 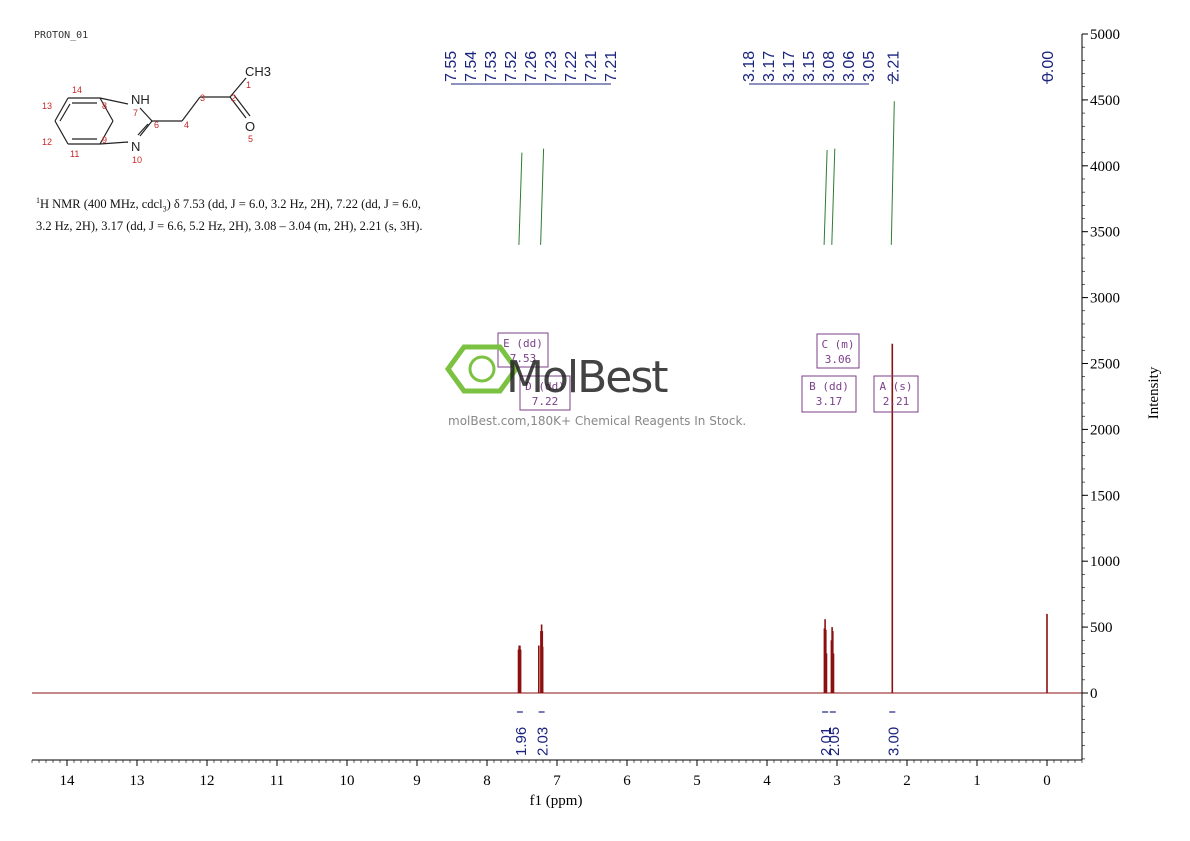 I want to click on watermark-brand: MolBest, so click(x=587, y=377).